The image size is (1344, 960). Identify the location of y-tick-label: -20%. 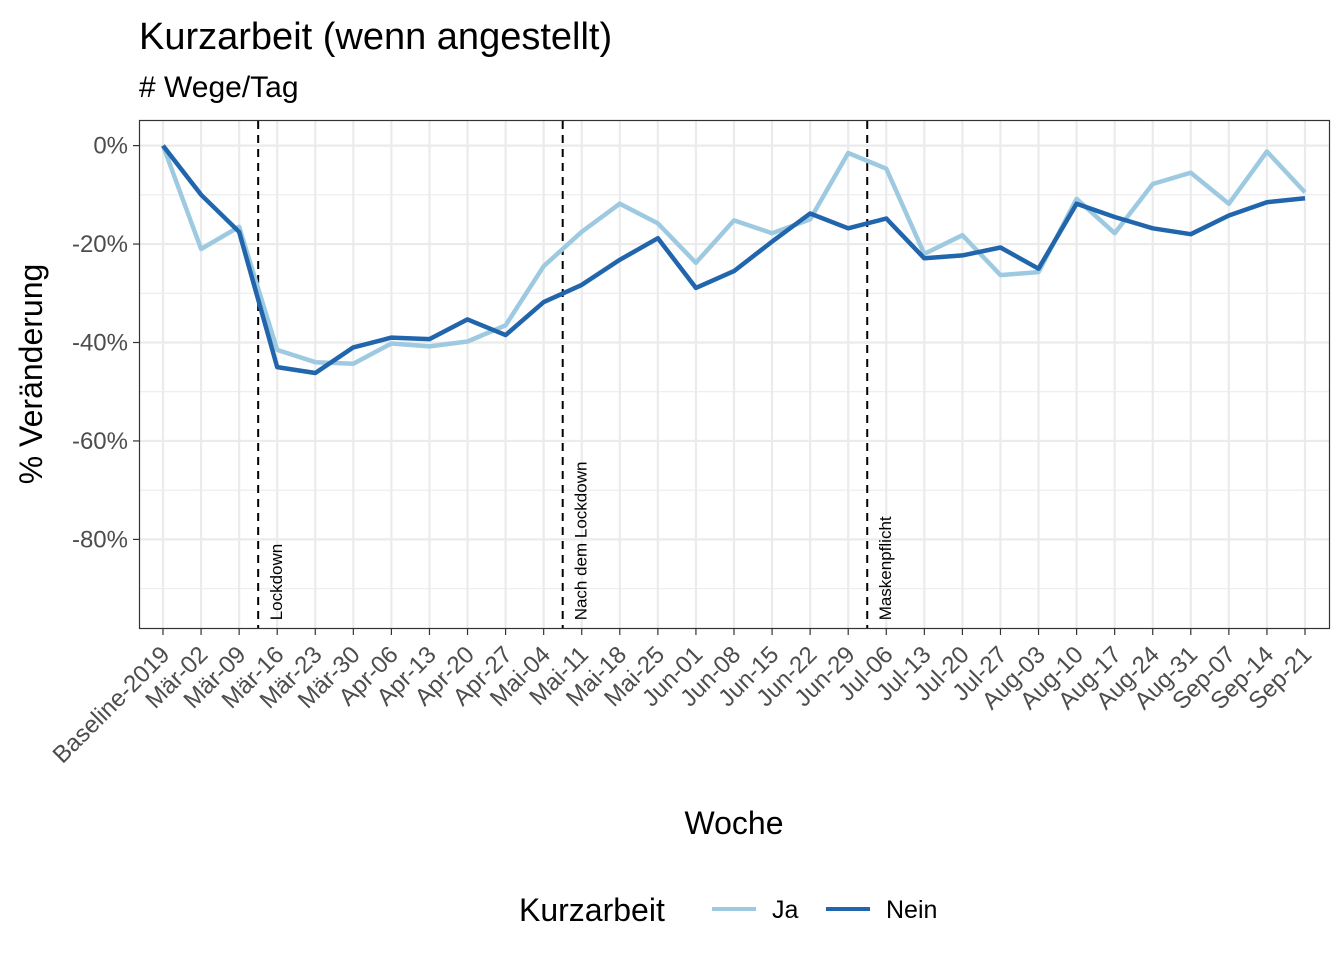
(100, 244).